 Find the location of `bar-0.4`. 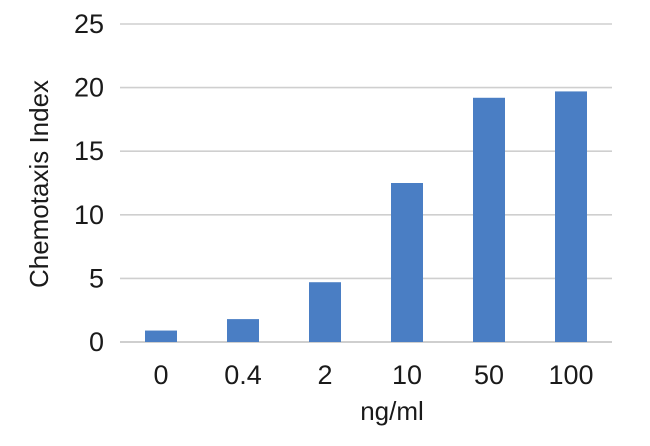

bar-0.4 is located at coordinates (243, 330).